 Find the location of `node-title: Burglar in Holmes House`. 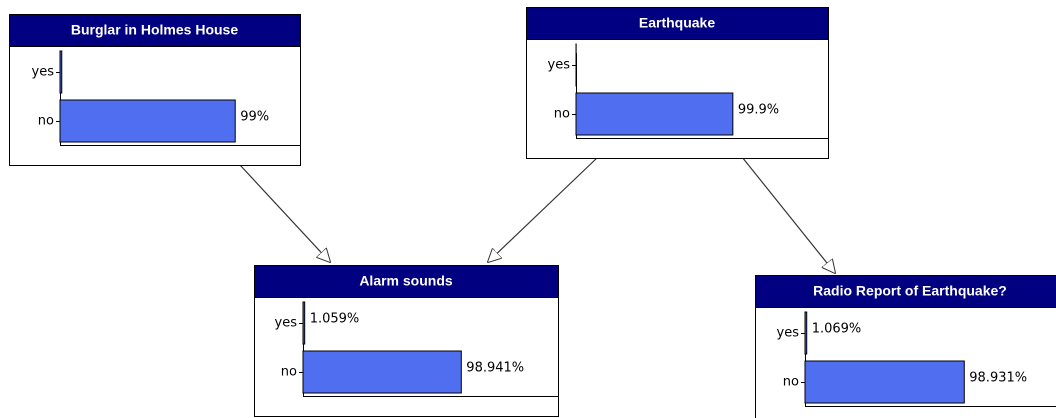

node-title: Burglar in Holmes House is located at coordinates (154, 30).